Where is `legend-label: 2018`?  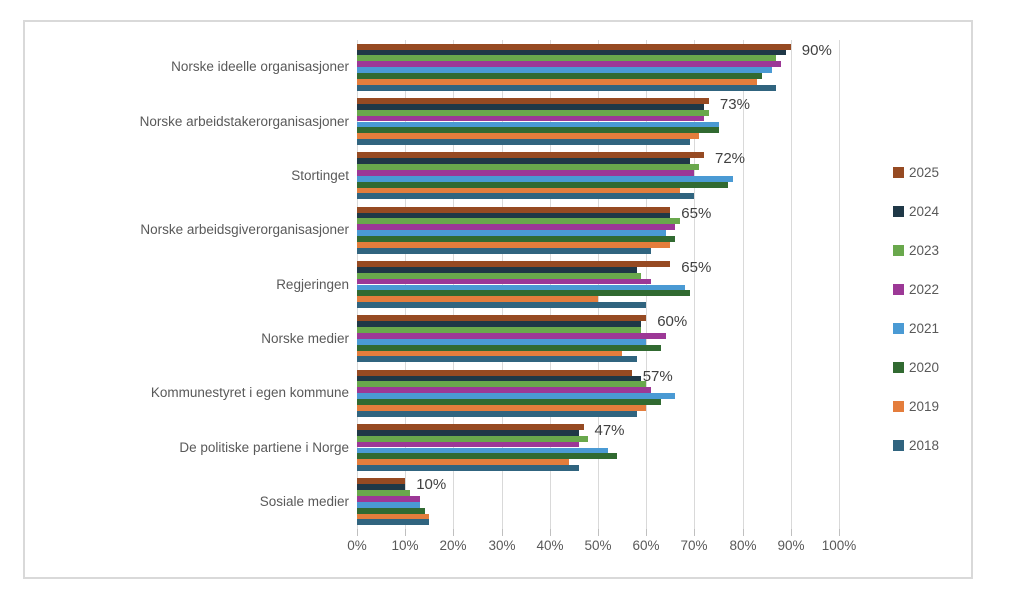
legend-label: 2018 is located at coordinates (924, 445).